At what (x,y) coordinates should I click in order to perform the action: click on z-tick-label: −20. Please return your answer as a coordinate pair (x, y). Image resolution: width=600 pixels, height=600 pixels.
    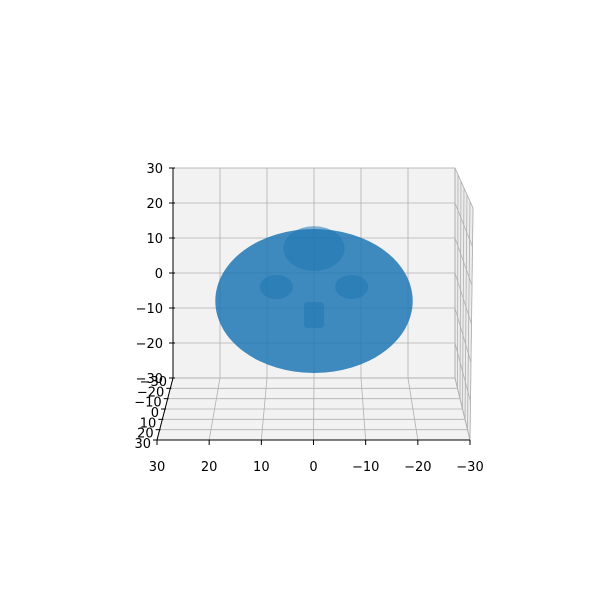
    Looking at the image, I should click on (149, 344).